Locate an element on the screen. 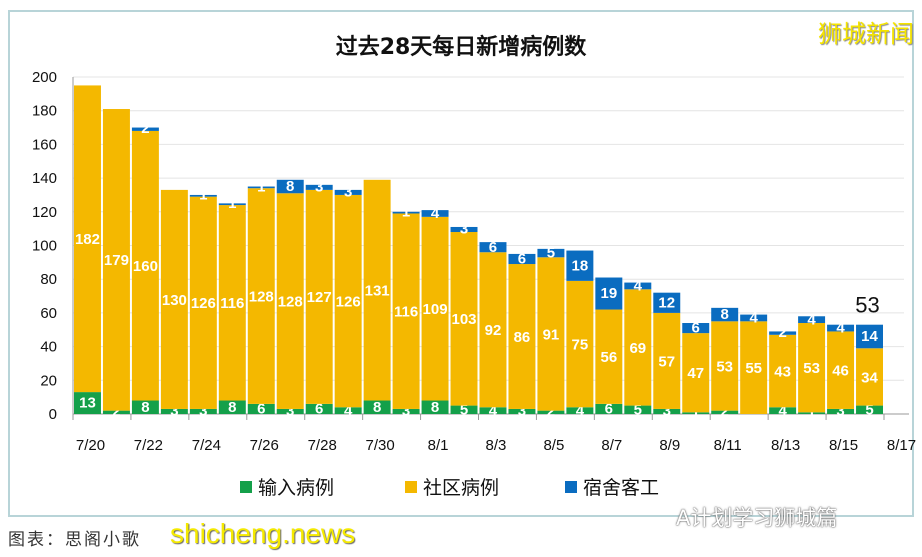 The width and height of the screenshot is (922, 557). chart-credit: 图表：思阁小歌 is located at coordinates (74, 540).